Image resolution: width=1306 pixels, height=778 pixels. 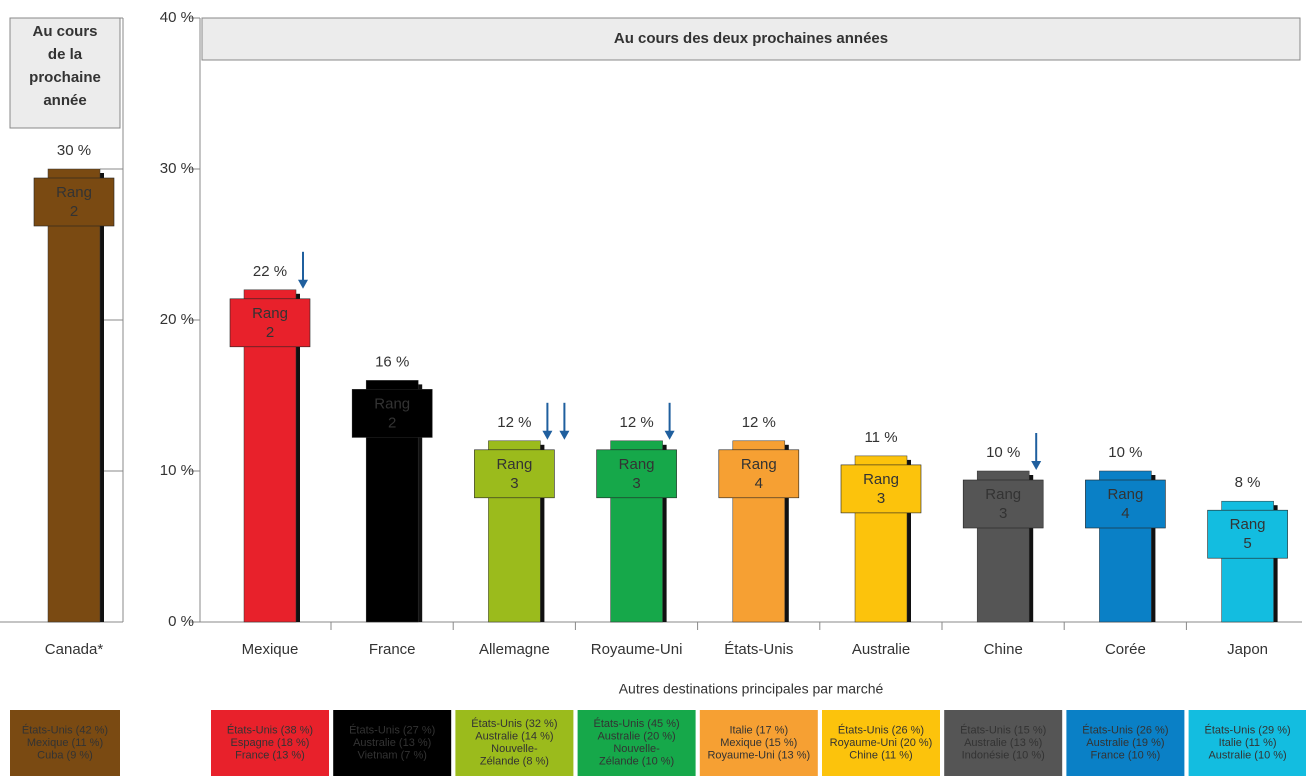 What do you see at coordinates (270, 755) in the screenshot?
I see `destination-text: France (13 %)` at bounding box center [270, 755].